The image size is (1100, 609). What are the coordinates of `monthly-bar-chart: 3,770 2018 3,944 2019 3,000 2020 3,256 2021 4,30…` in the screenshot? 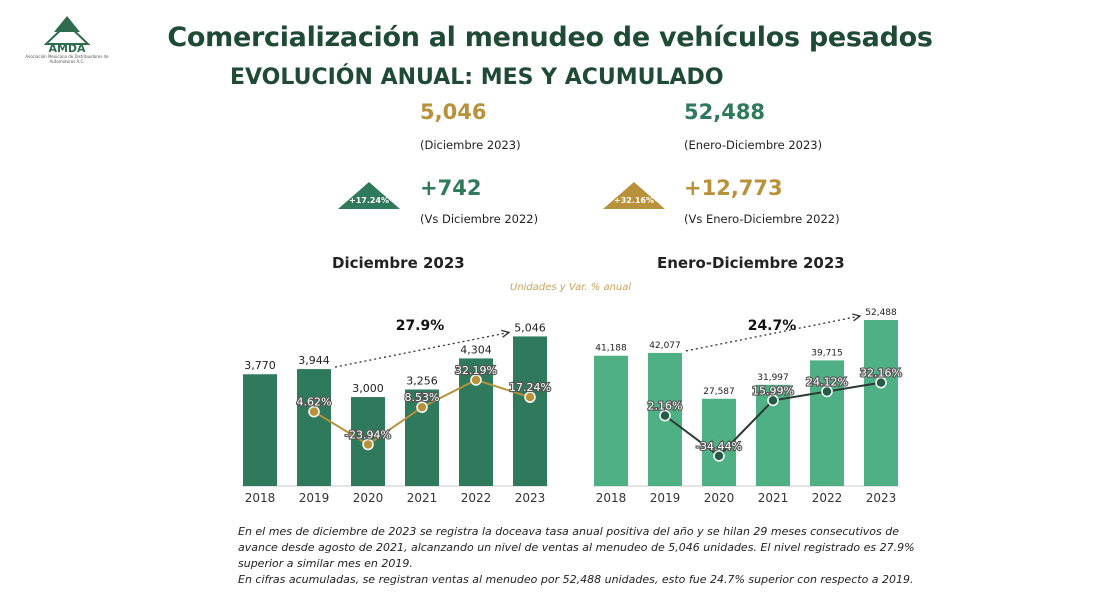 It's located at (397, 411).